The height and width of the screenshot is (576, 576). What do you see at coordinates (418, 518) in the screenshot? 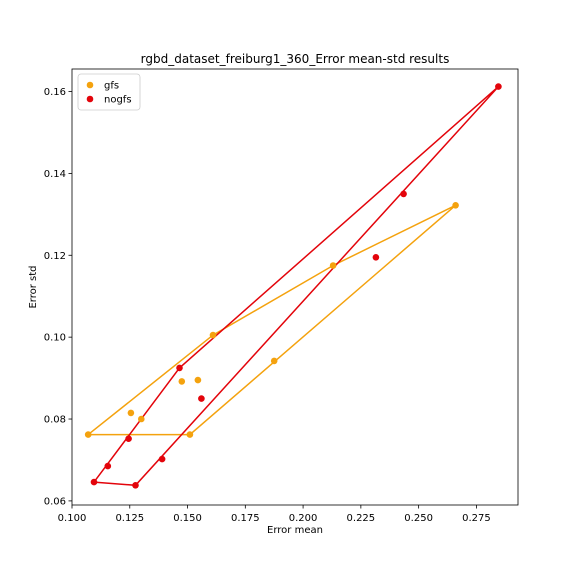
I see `x-tick-label: 0.250` at bounding box center [418, 518].